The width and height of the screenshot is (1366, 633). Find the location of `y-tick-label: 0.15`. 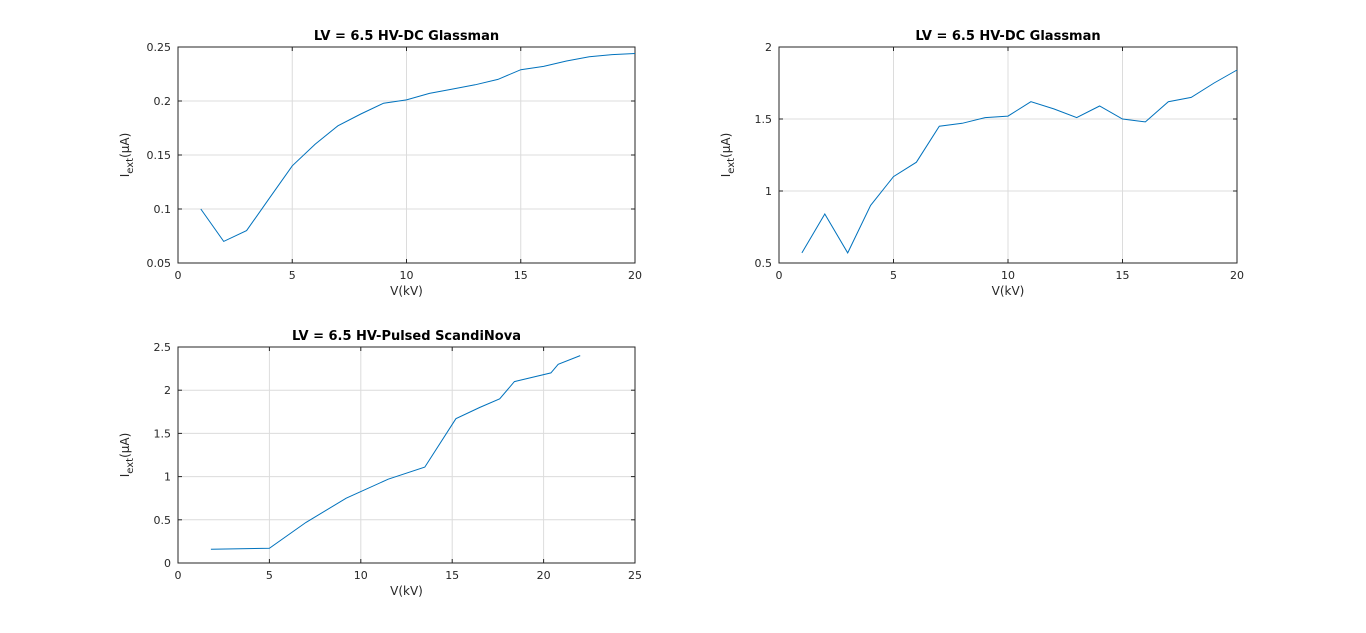

y-tick-label: 0.15 is located at coordinates (159, 155).